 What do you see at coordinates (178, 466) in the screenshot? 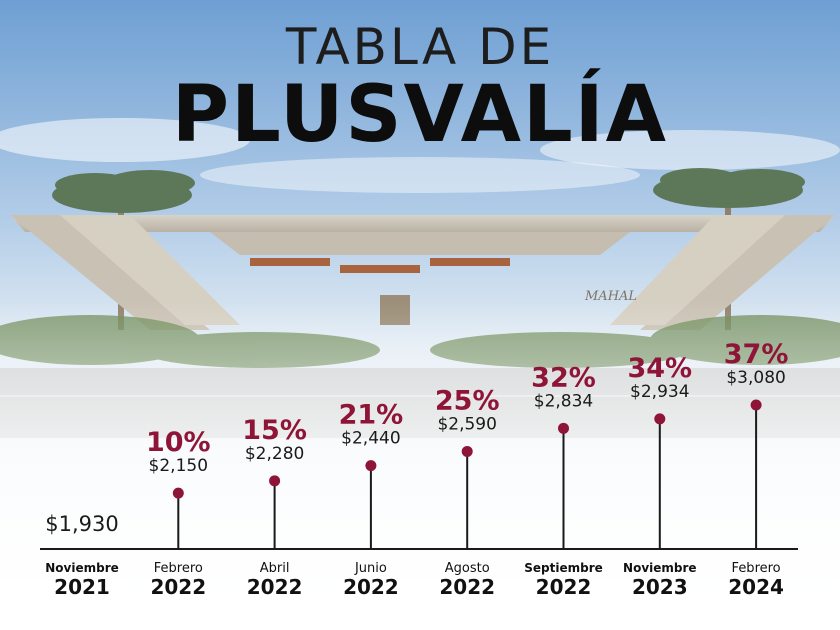
I see `price-label: $2,150` at bounding box center [178, 466].